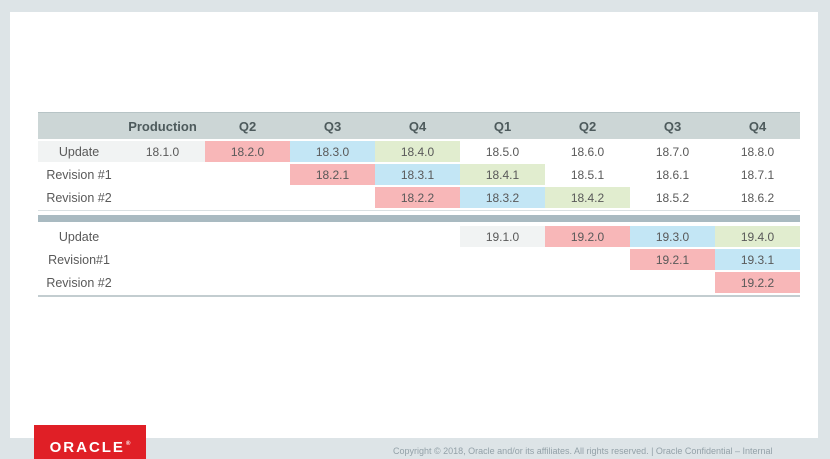 This screenshot has width=830, height=459. I want to click on version-cell: 19.1.0, so click(502, 237).